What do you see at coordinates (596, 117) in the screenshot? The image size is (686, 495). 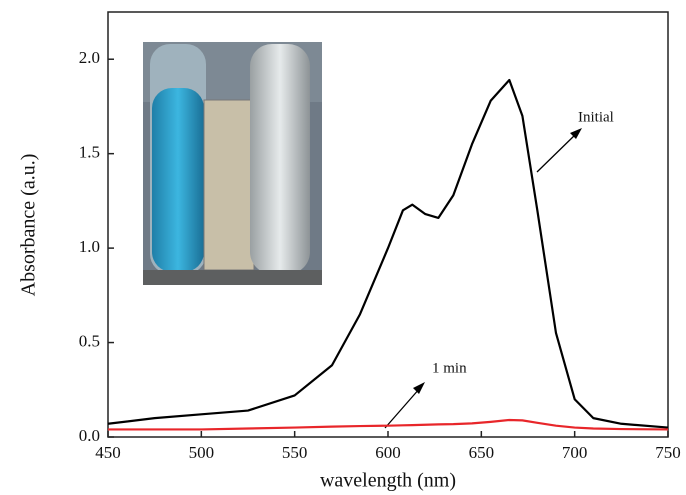 I see `annotation: Initial` at bounding box center [596, 117].